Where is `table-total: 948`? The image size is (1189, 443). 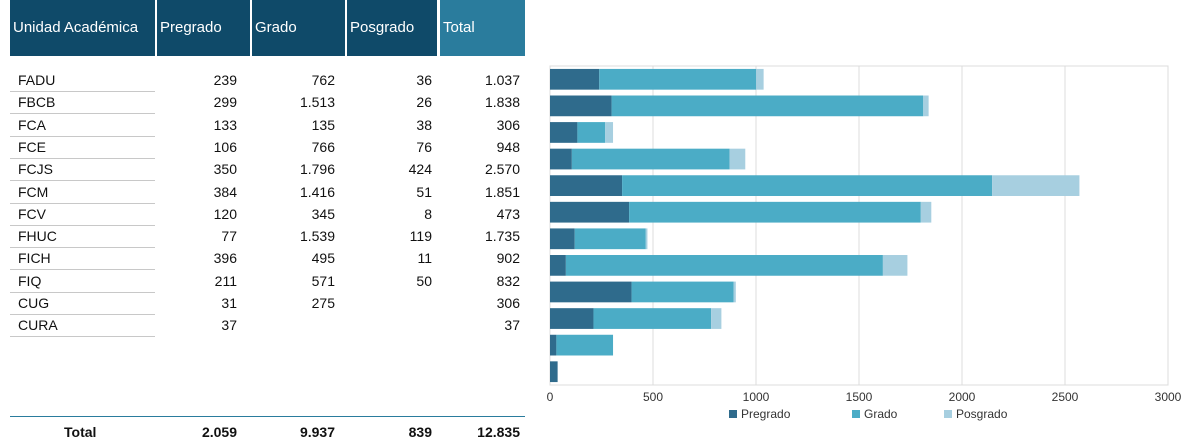
table-total: 948 is located at coordinates (508, 146).